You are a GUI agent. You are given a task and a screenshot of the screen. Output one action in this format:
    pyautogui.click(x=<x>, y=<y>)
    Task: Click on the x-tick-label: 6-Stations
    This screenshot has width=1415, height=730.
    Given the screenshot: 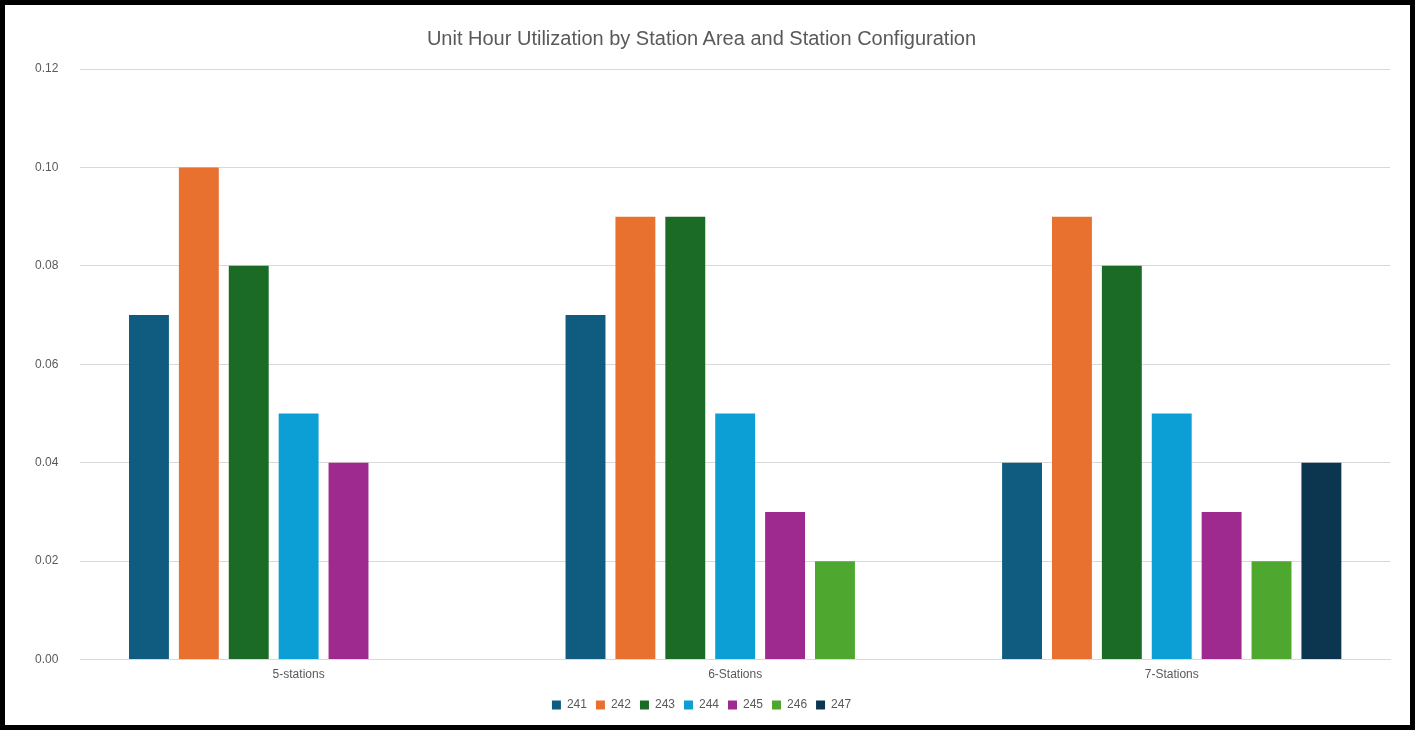 What is the action you would take?
    pyautogui.click(x=735, y=674)
    